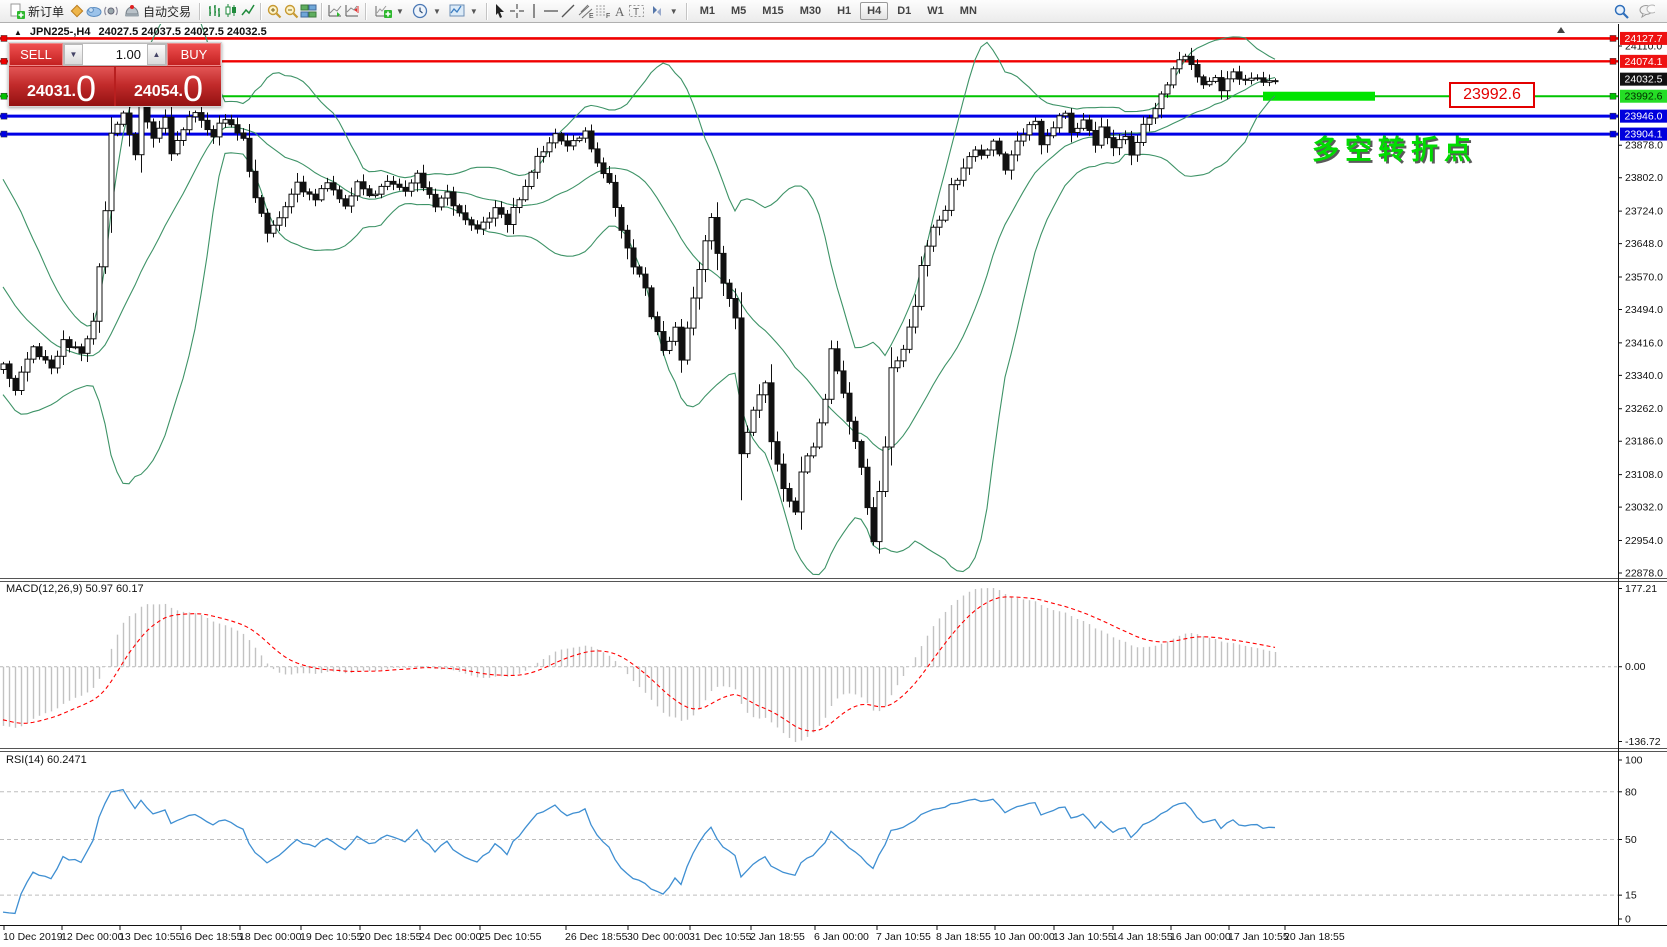 The width and height of the screenshot is (1667, 947). I want to click on templates-button: ▼, so click(463, 11).